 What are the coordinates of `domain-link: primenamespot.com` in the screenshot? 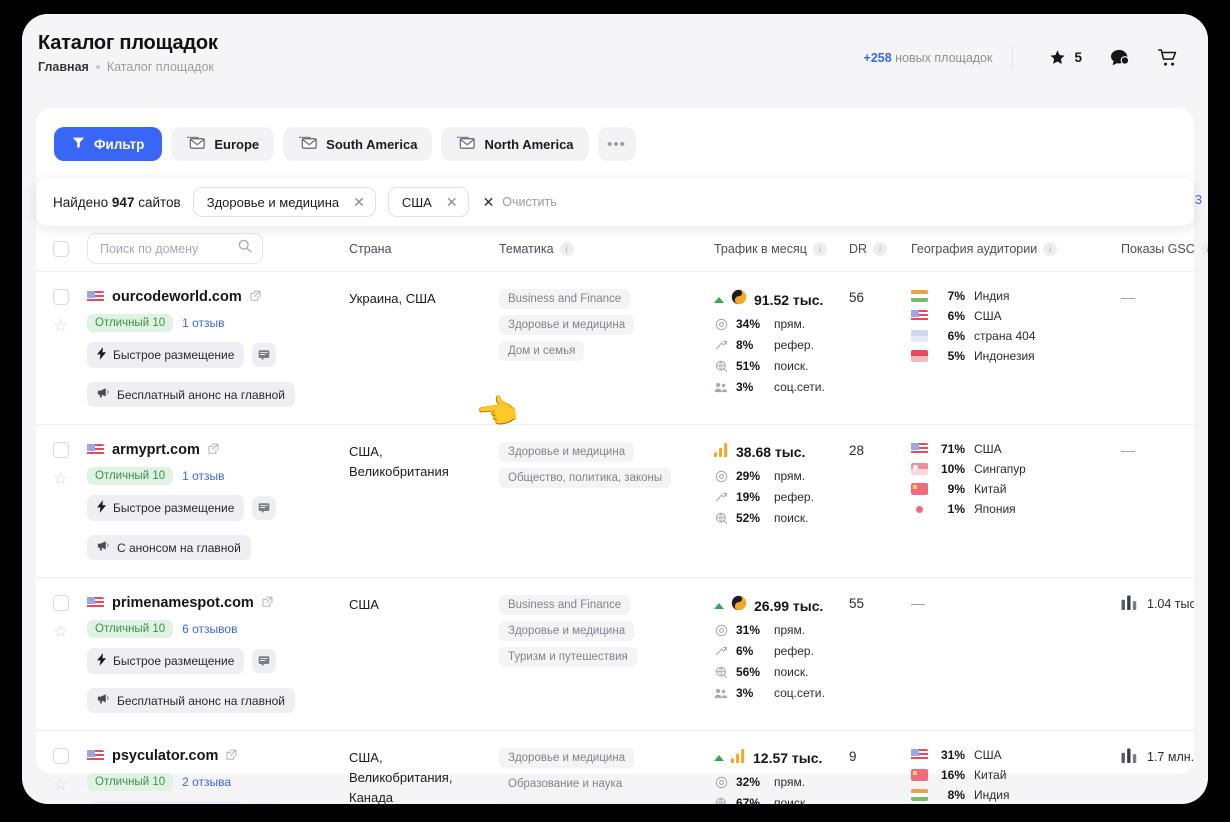 It's located at (183, 603).